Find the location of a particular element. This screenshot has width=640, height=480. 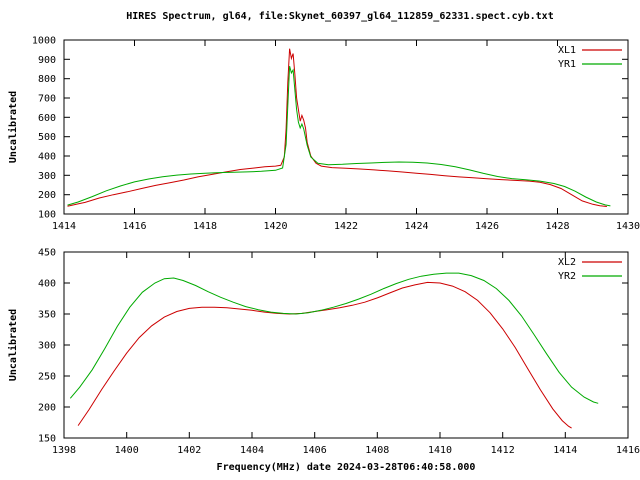

x-tick-label: 1398 is located at coordinates (64, 450).